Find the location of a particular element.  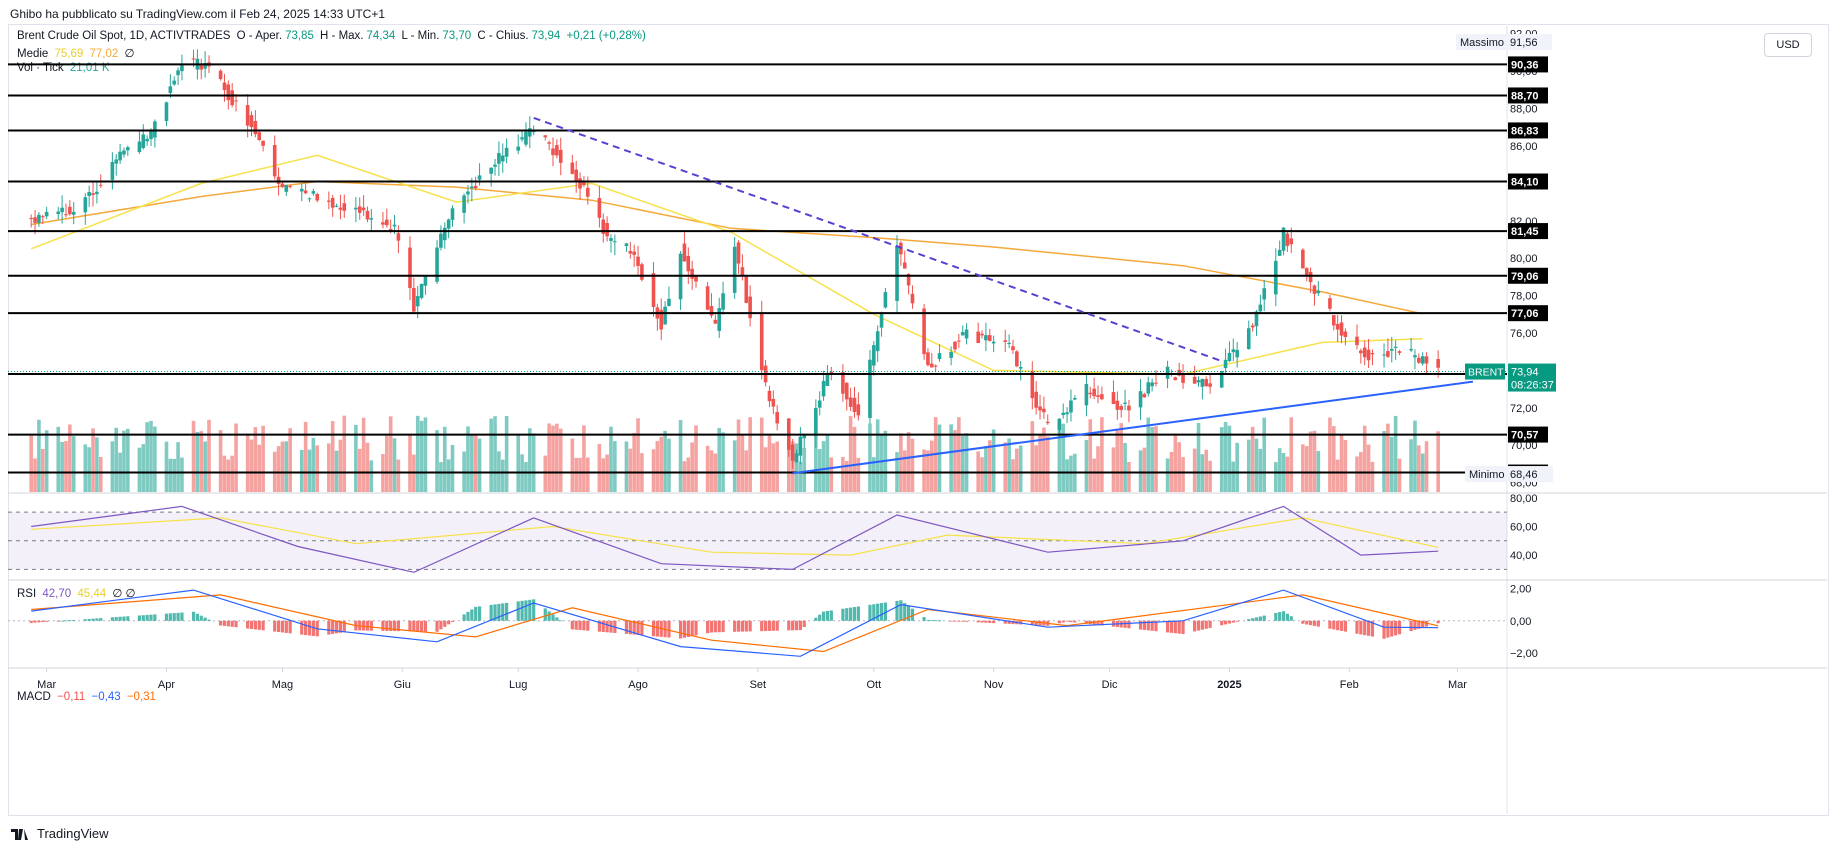

rsi-legend: RSI 42,70 45,44 ∅ ∅ is located at coordinates (78, 593).